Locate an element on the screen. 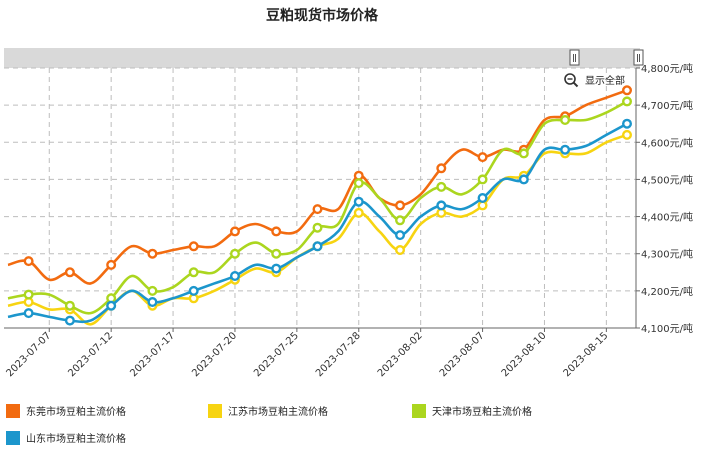 Image resolution: width=713 pixels, height=456 pixels. y-tick-label: 4,200元/吨 is located at coordinates (667, 291).